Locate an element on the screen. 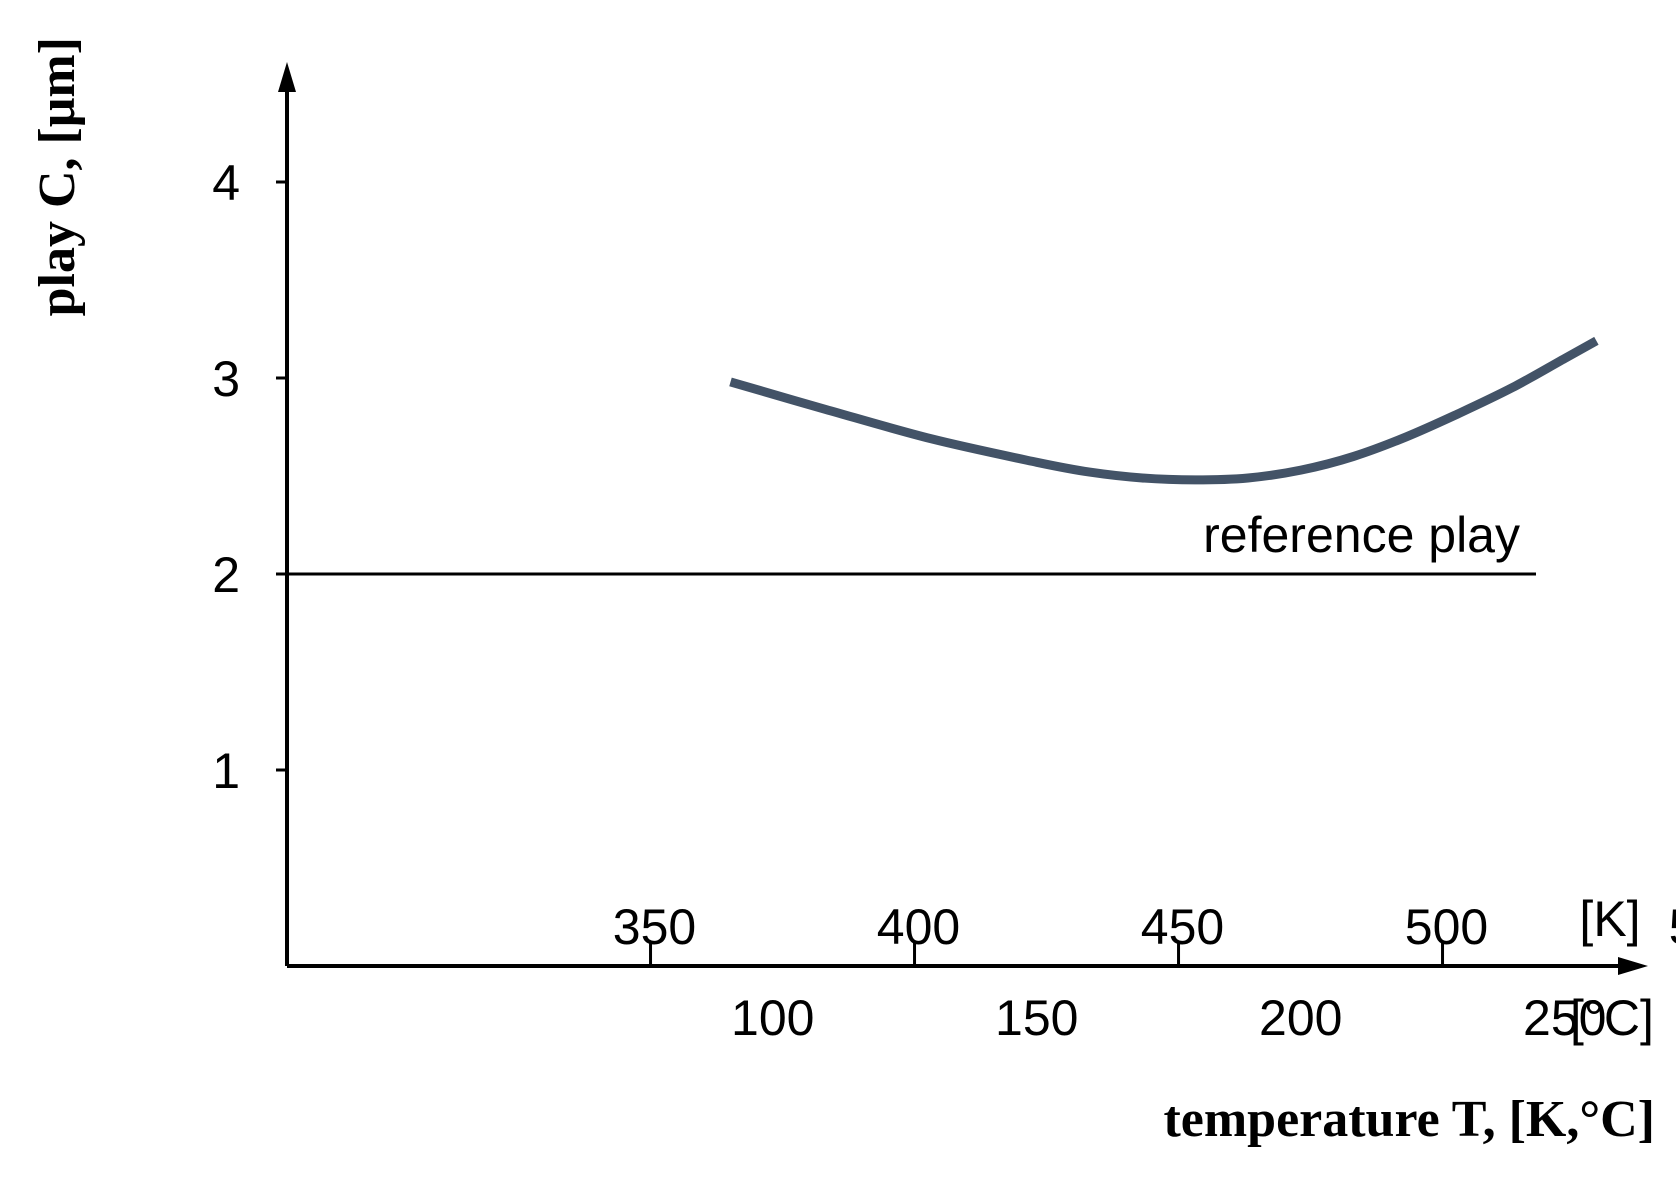 This screenshot has height=1177, width=1676. x-celsius-unit: [°C] is located at coordinates (1612, 1018).